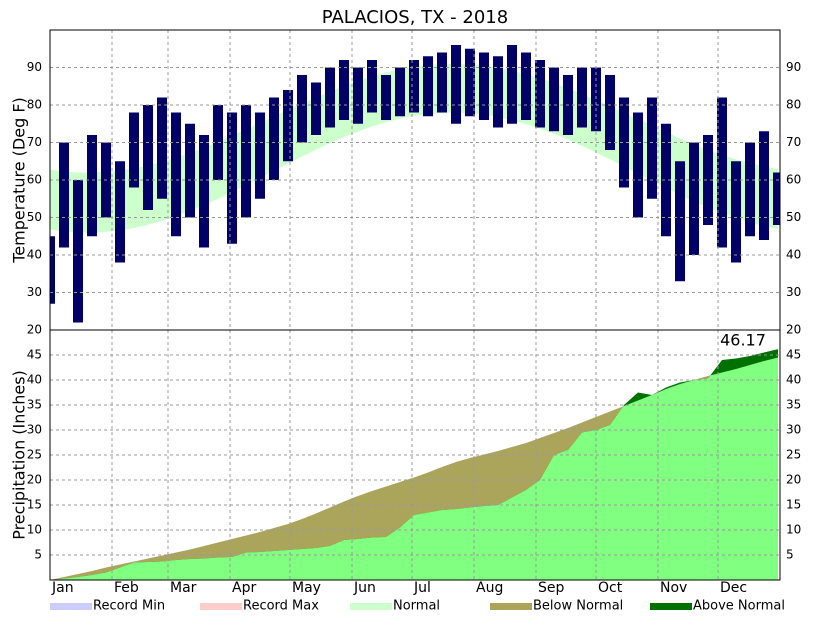  Describe the element at coordinates (34, 180) in the screenshot. I see `y-tick-label: 60` at that location.